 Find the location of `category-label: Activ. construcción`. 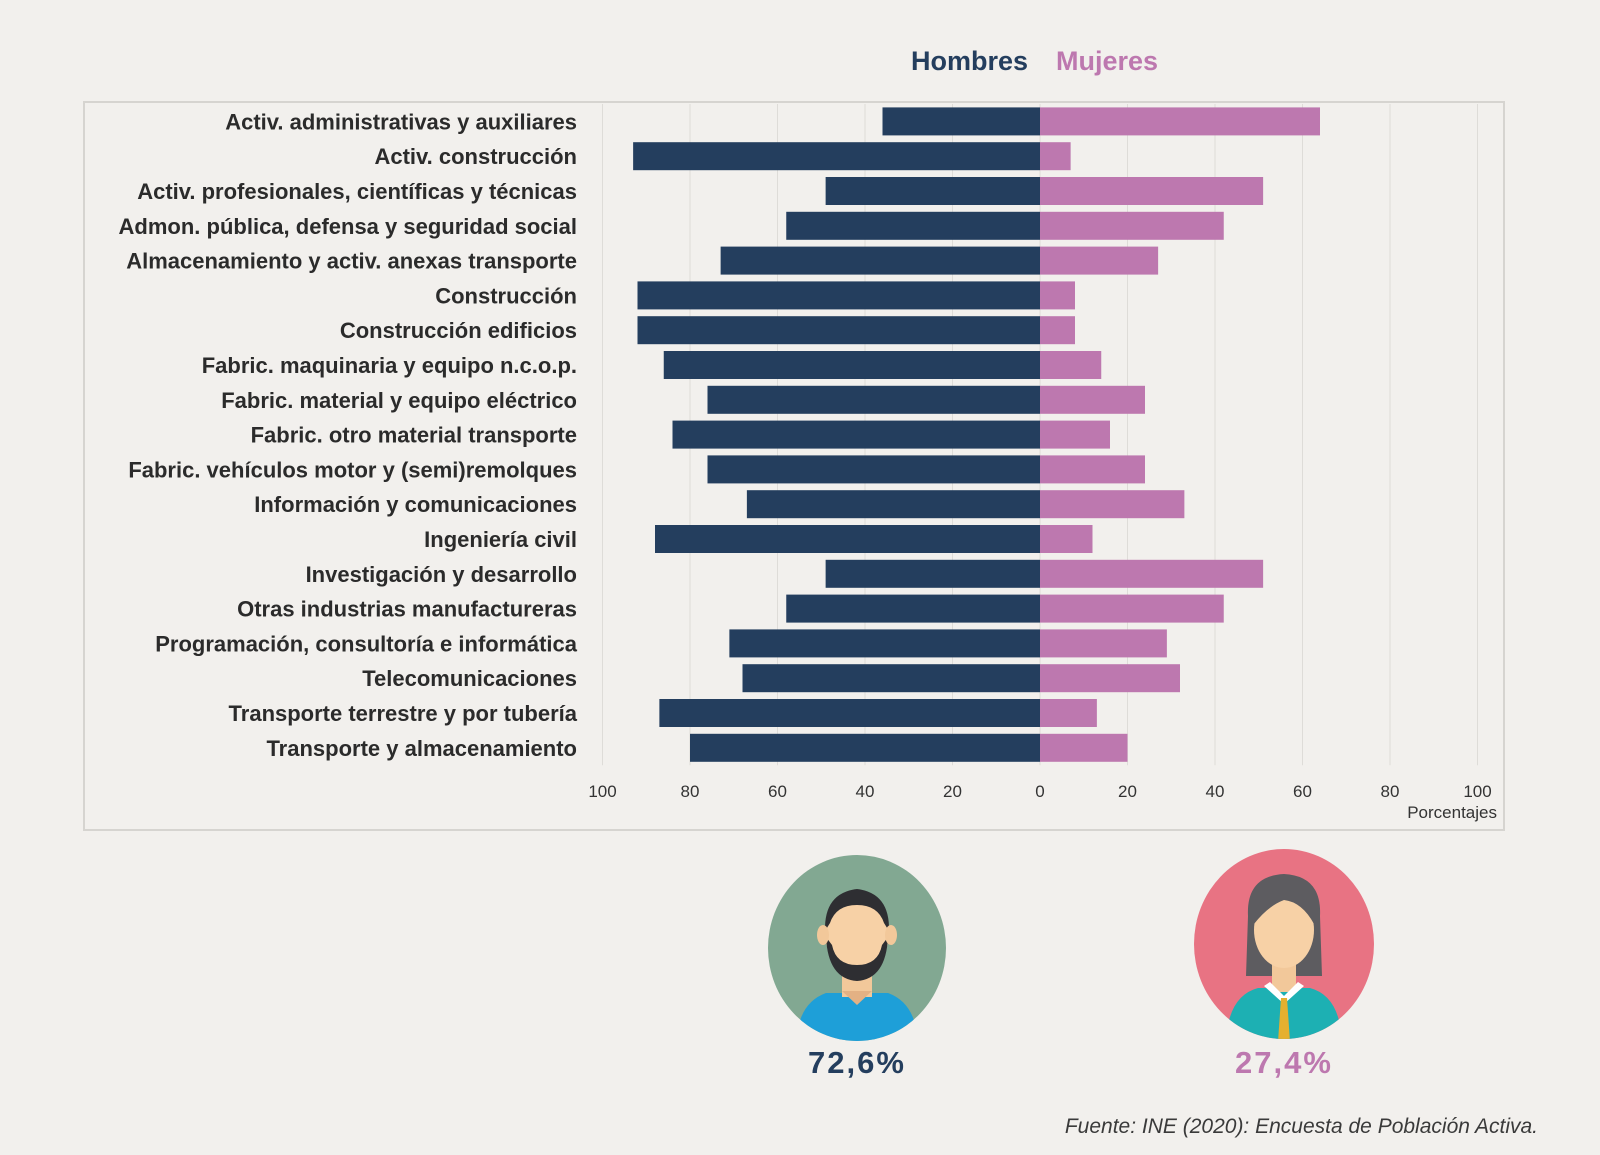

category-label: Activ. construcción is located at coordinates (475, 156).